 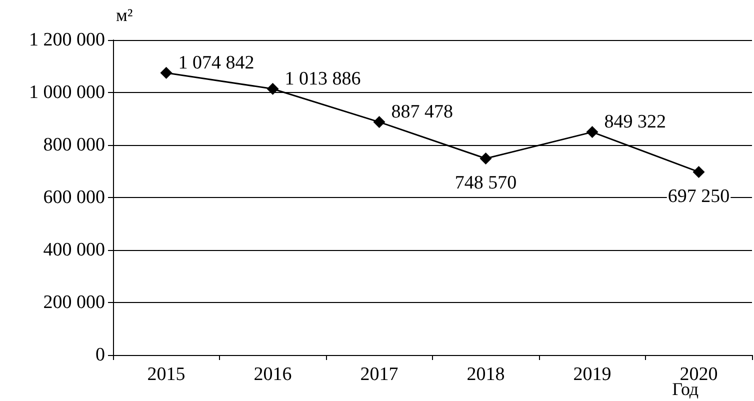 What do you see at coordinates (74, 145) in the screenshot?
I see `y-tick-label: 800 000` at bounding box center [74, 145].